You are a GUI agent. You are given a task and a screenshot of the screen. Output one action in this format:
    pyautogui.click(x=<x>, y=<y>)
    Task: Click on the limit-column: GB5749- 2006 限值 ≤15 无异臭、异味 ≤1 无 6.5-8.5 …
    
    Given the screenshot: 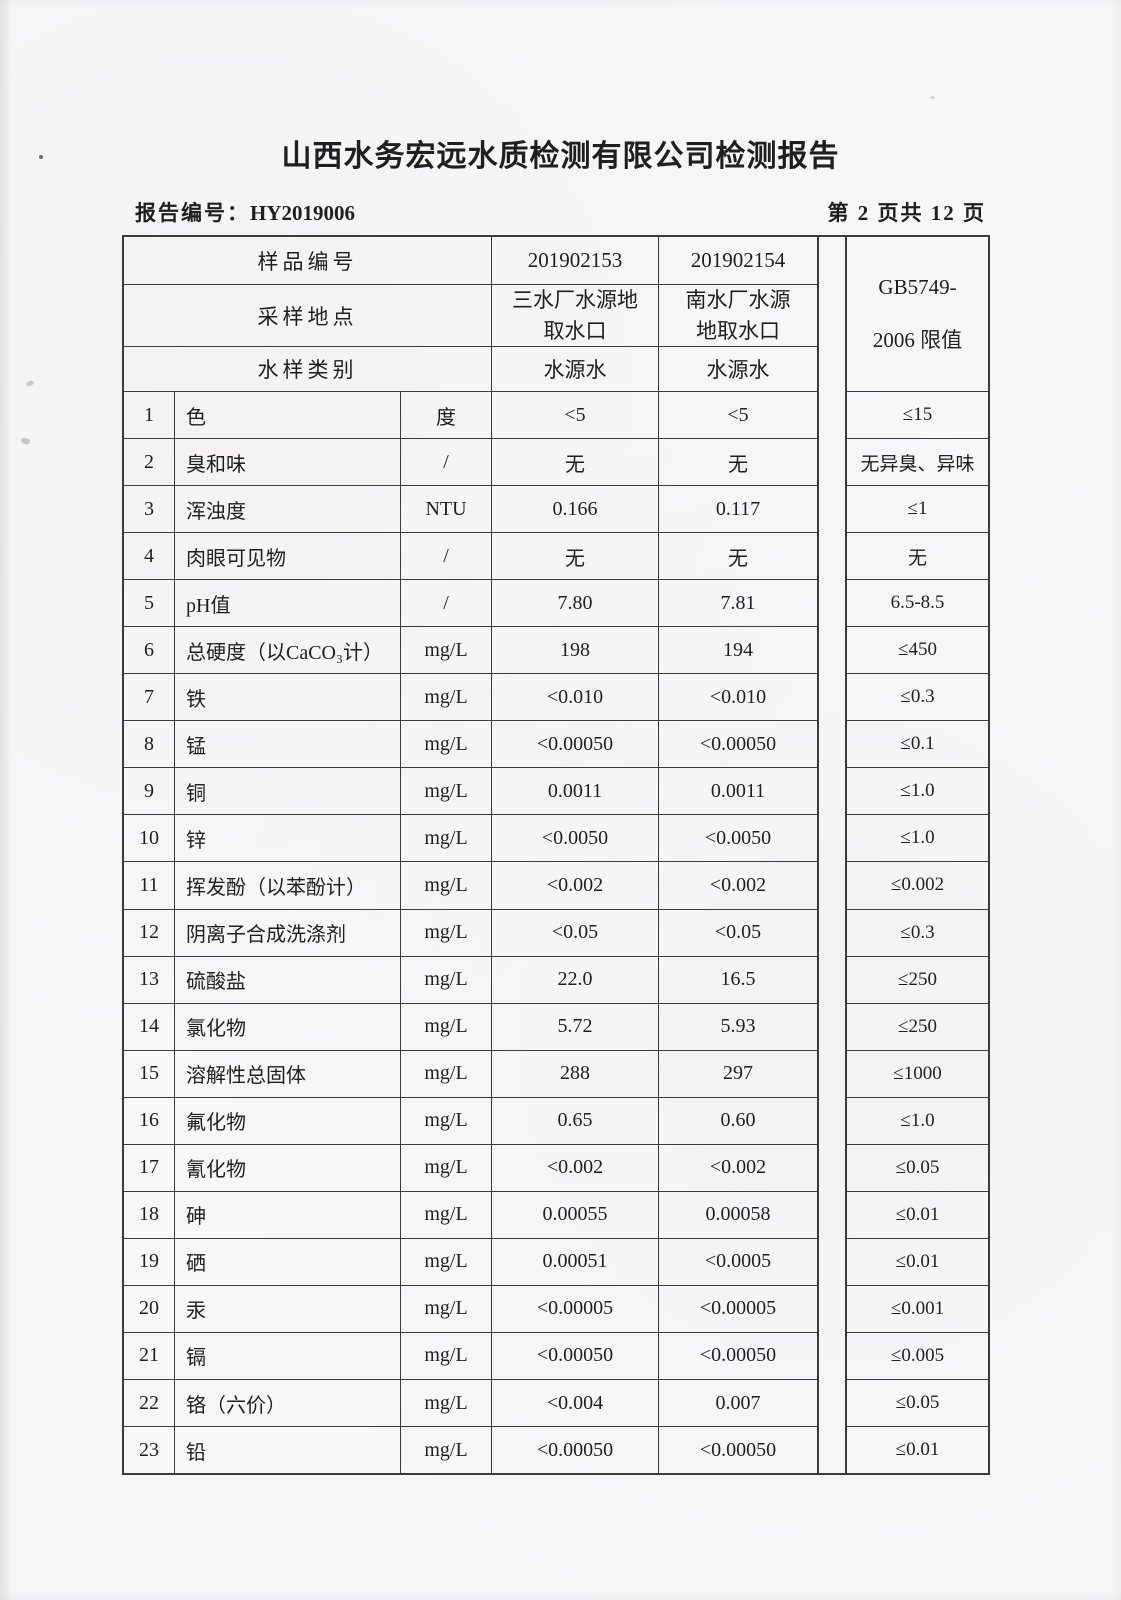 What is the action you would take?
    pyautogui.click(x=917, y=855)
    